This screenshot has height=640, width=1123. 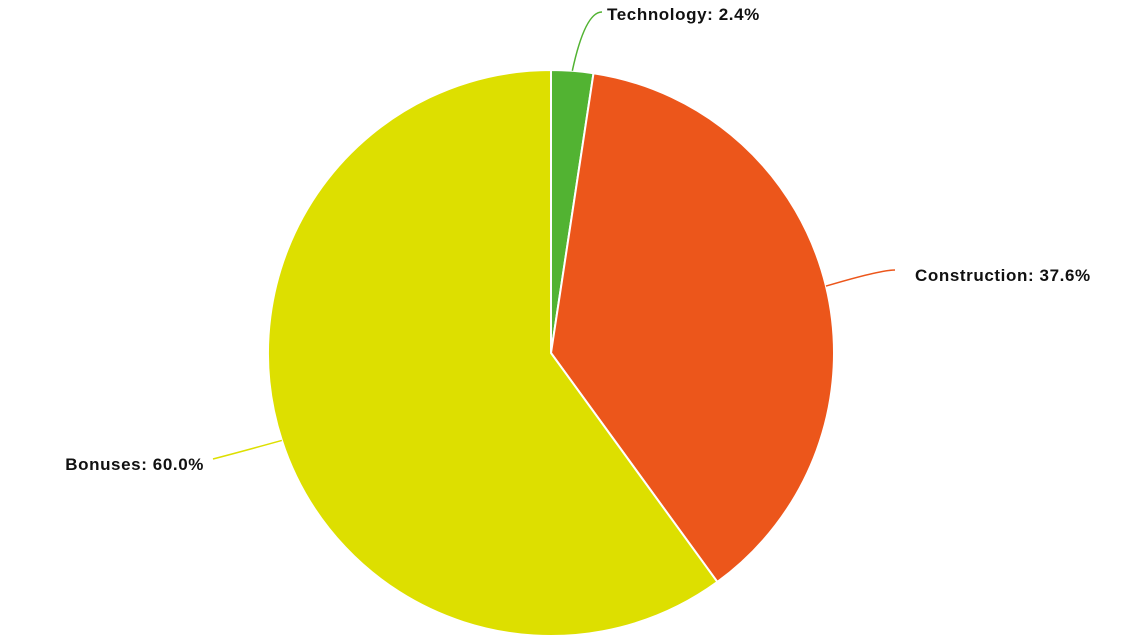 What do you see at coordinates (1003, 275) in the screenshot?
I see `data-label-construction: Construction: 37.6%` at bounding box center [1003, 275].